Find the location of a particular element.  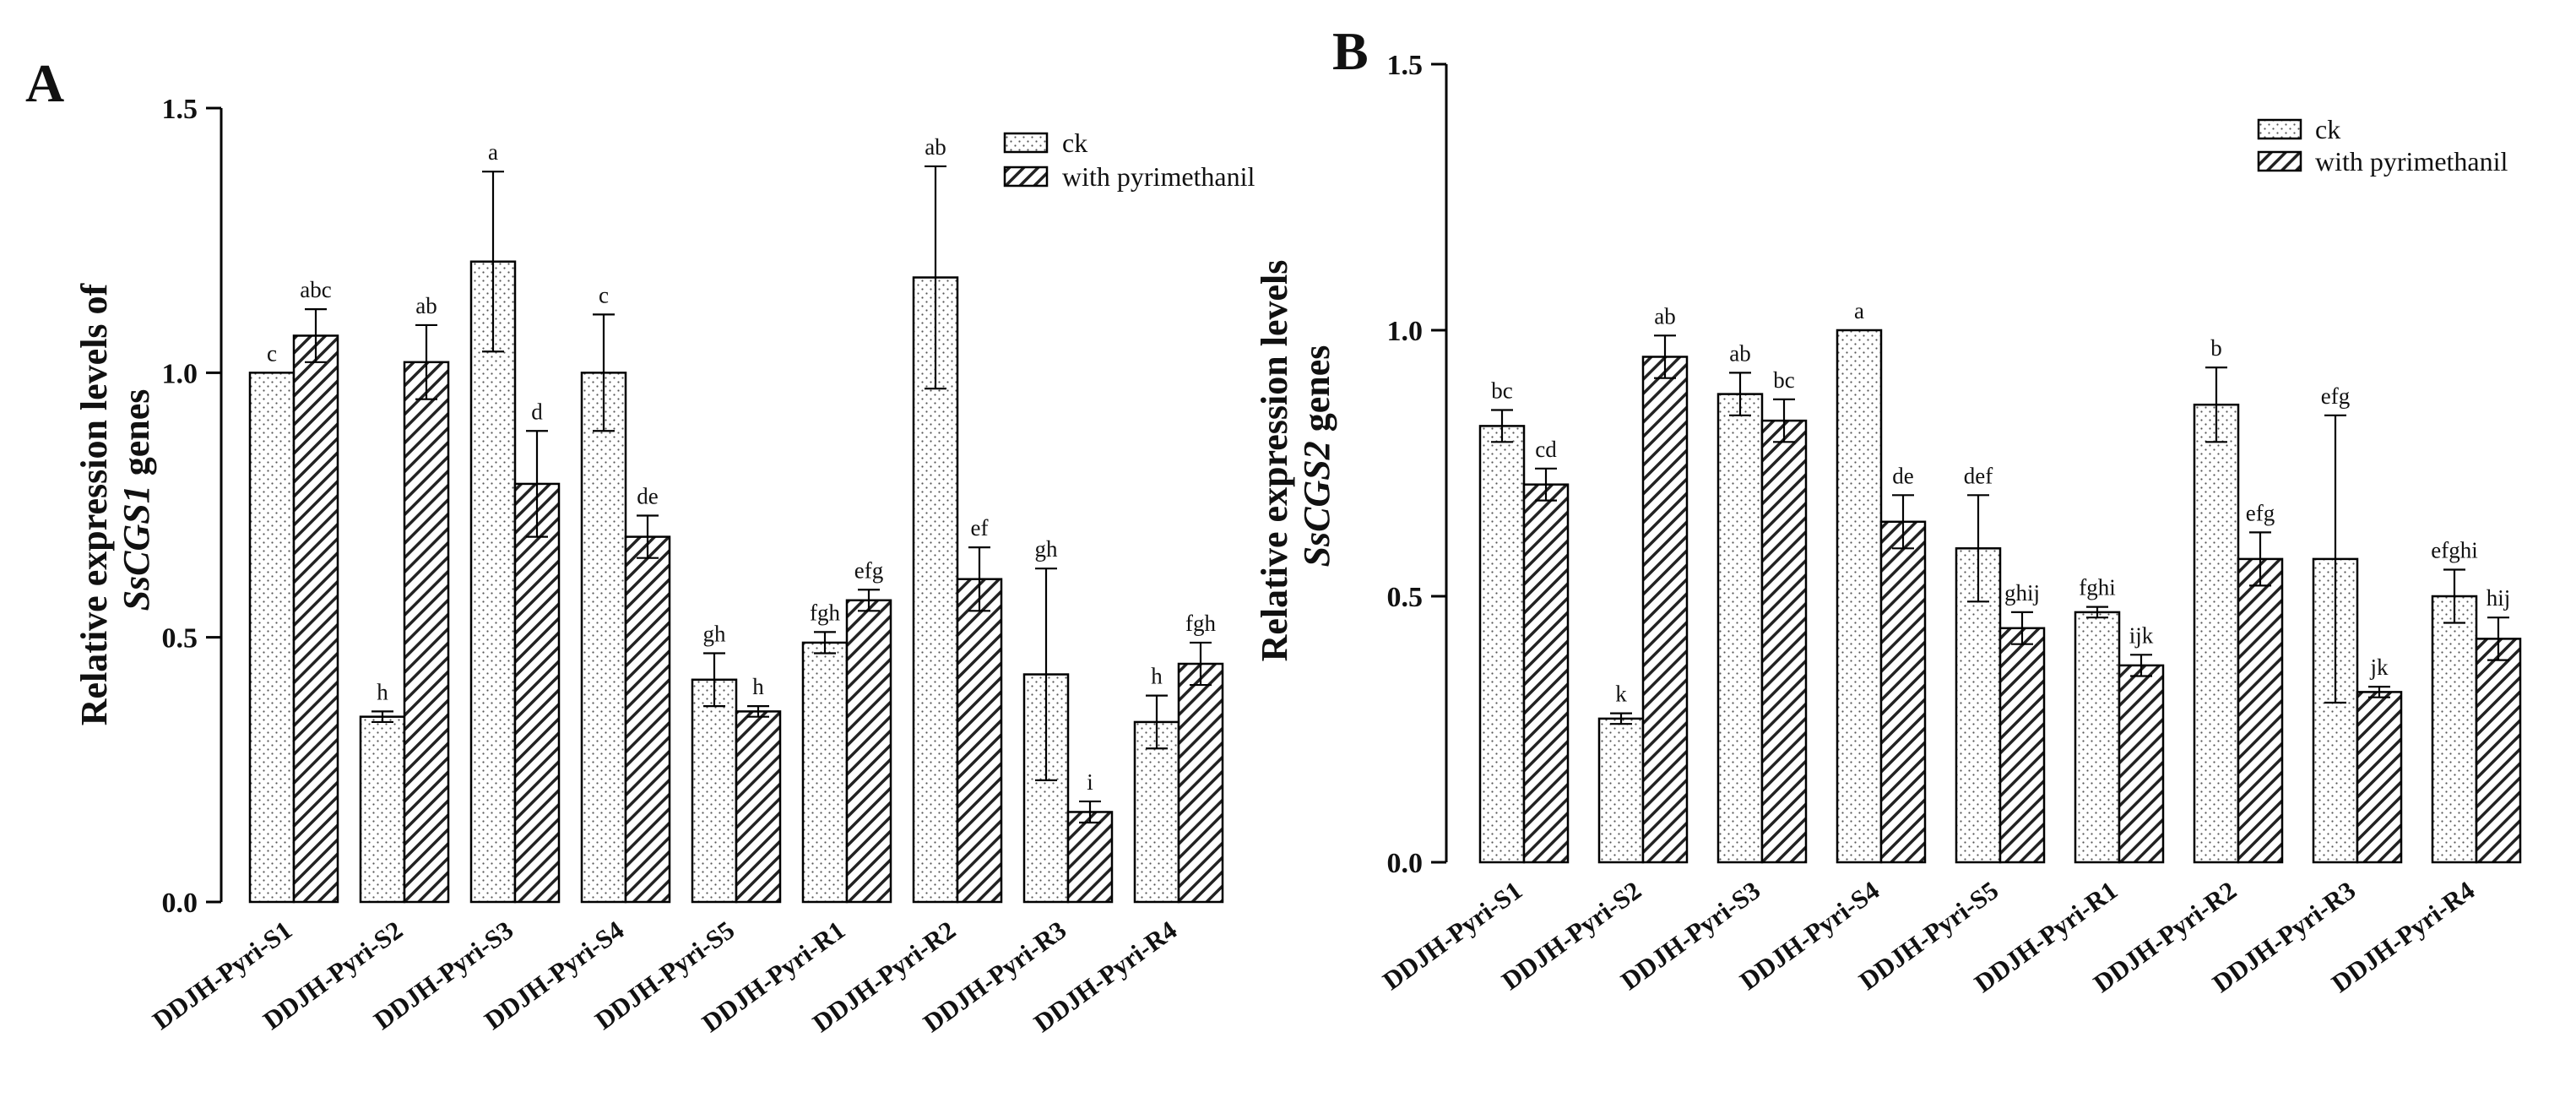

significance-letter: i is located at coordinates (1090, 782).